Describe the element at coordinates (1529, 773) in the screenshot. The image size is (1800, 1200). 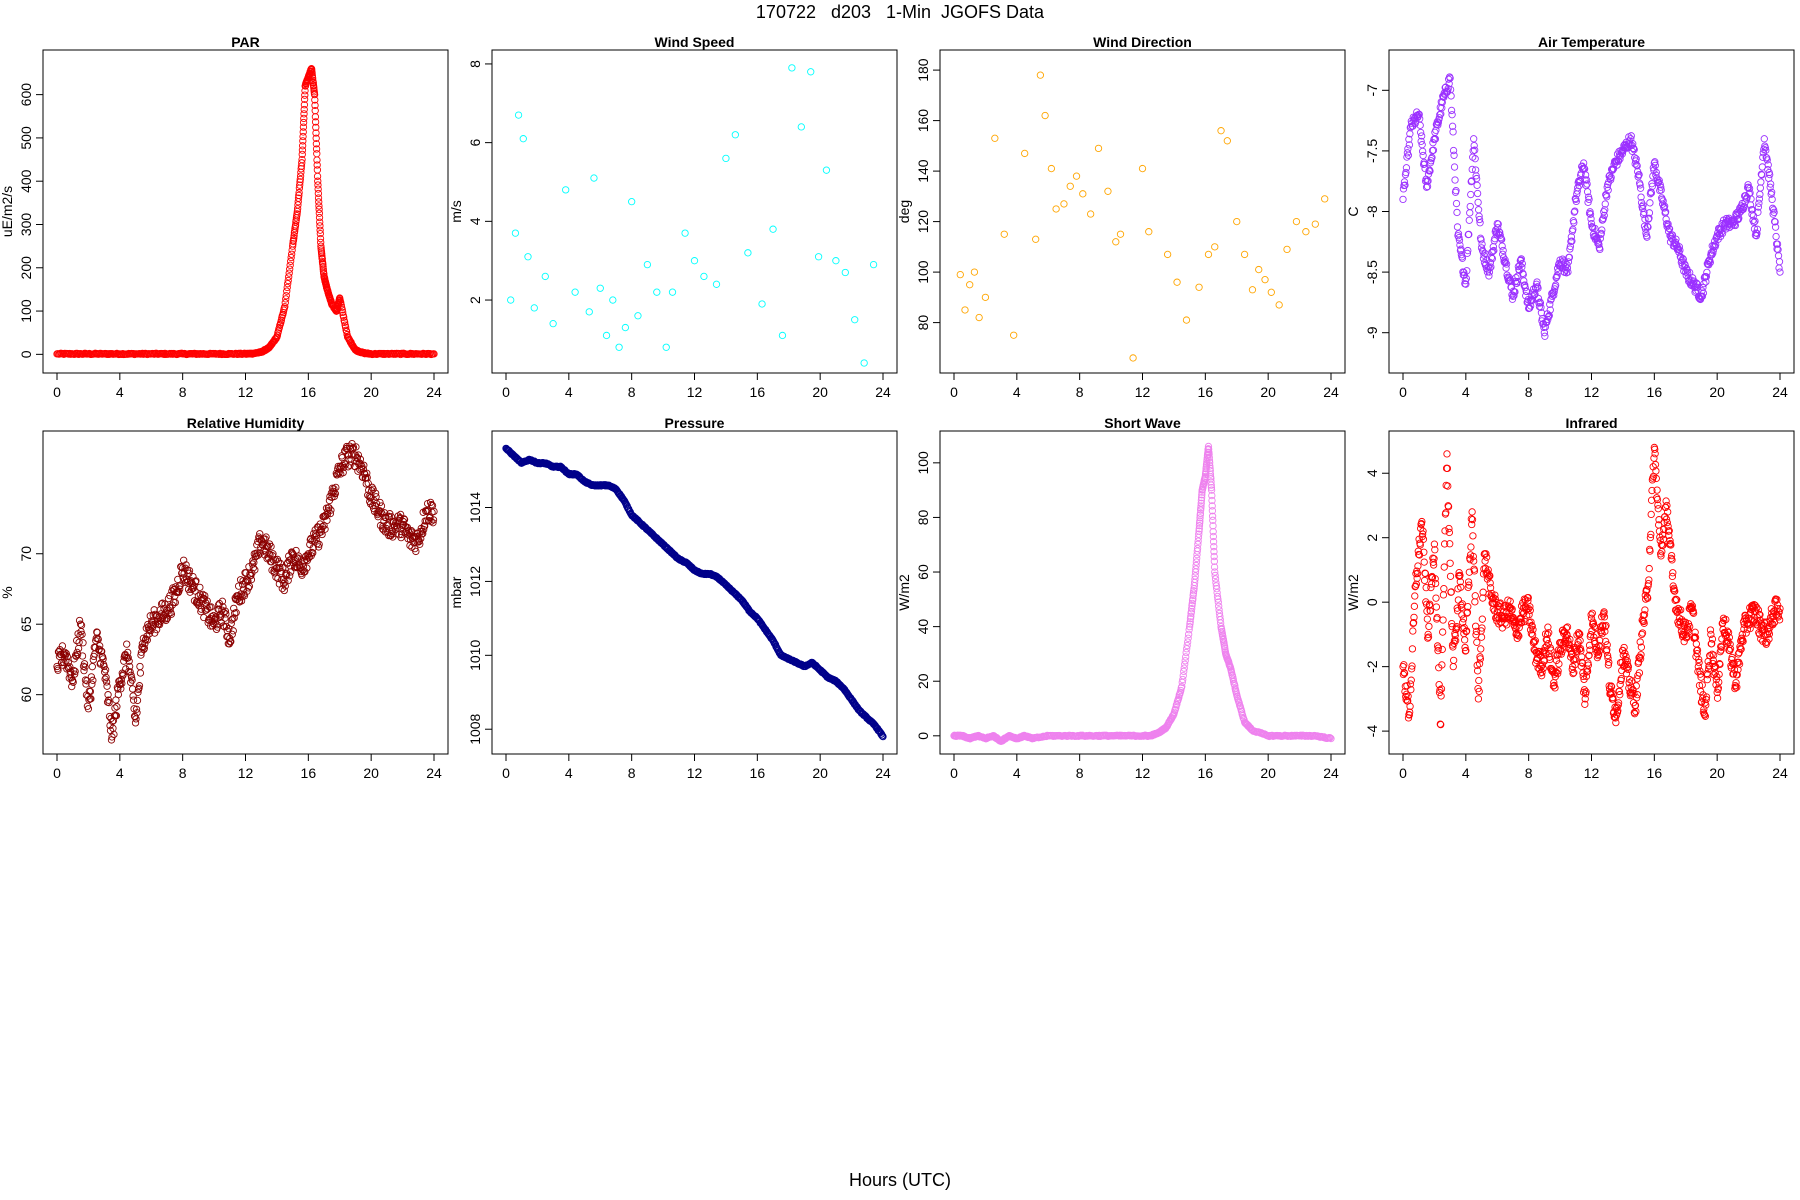
I see `x-tick-label: 8` at that location.